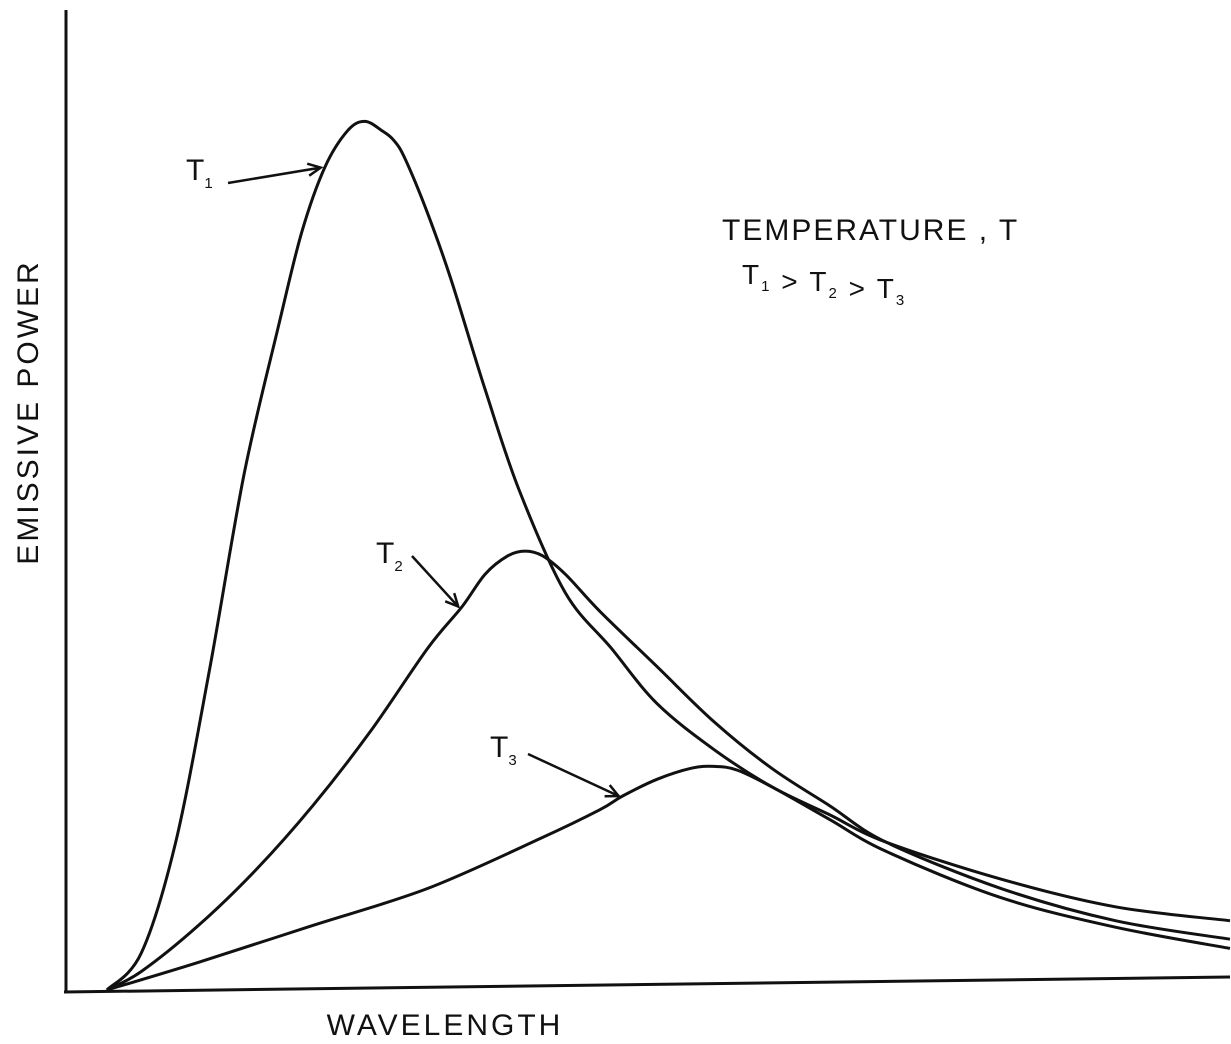  What do you see at coordinates (870, 230) in the screenshot?
I see `legend-title: TEMPERATURE , T` at bounding box center [870, 230].